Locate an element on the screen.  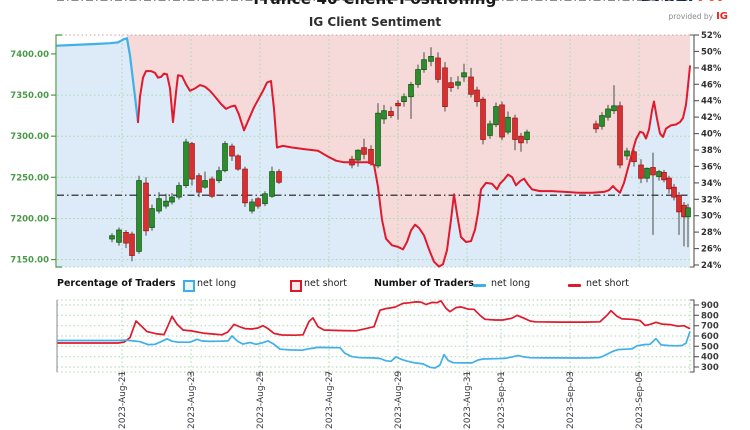
date-tick-label: 2023-Aug-23 is located at coordinates (192, 400).